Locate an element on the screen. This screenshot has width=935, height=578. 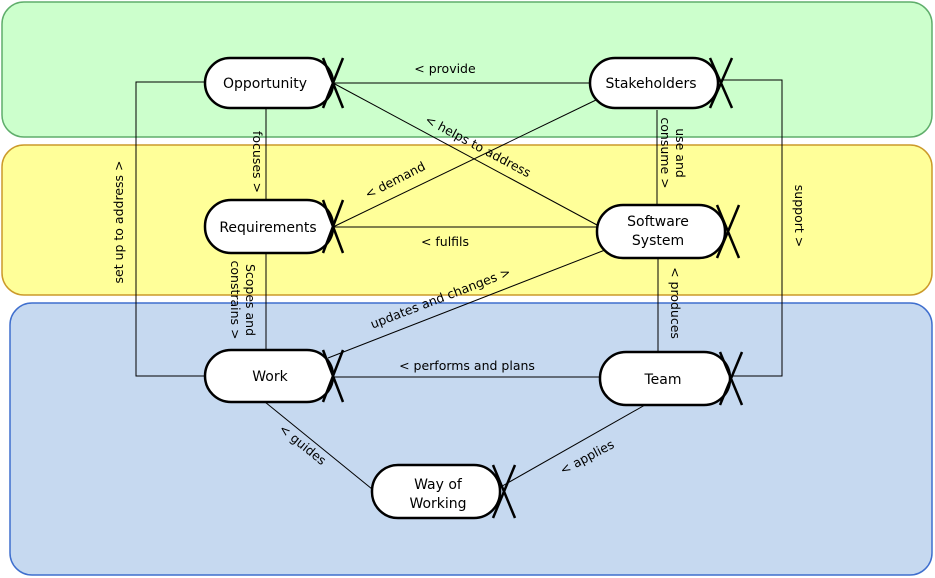
edge-guides is located at coordinates (318, 445).